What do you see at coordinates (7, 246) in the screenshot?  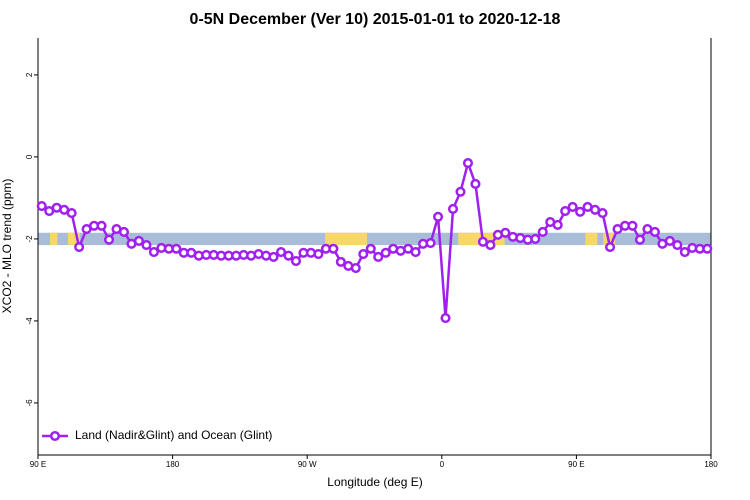 I see `y-axis-label: XCO2 - MLO trend (ppm)` at bounding box center [7, 246].